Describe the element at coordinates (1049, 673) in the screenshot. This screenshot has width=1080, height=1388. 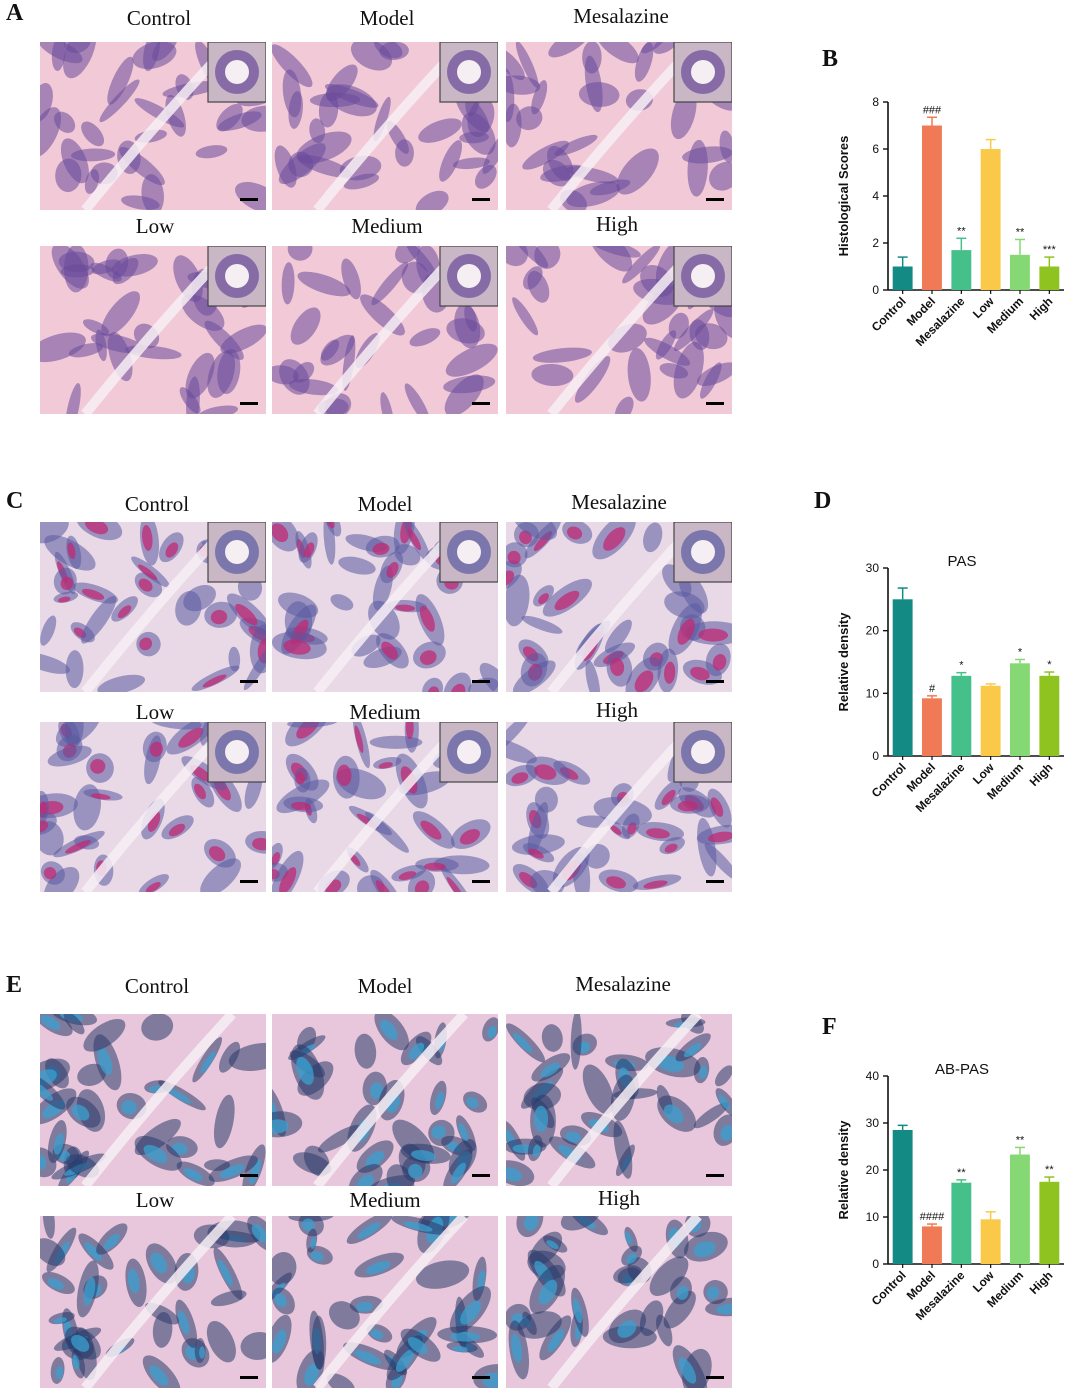
I see `chart-d-error-bar-high` at that location.